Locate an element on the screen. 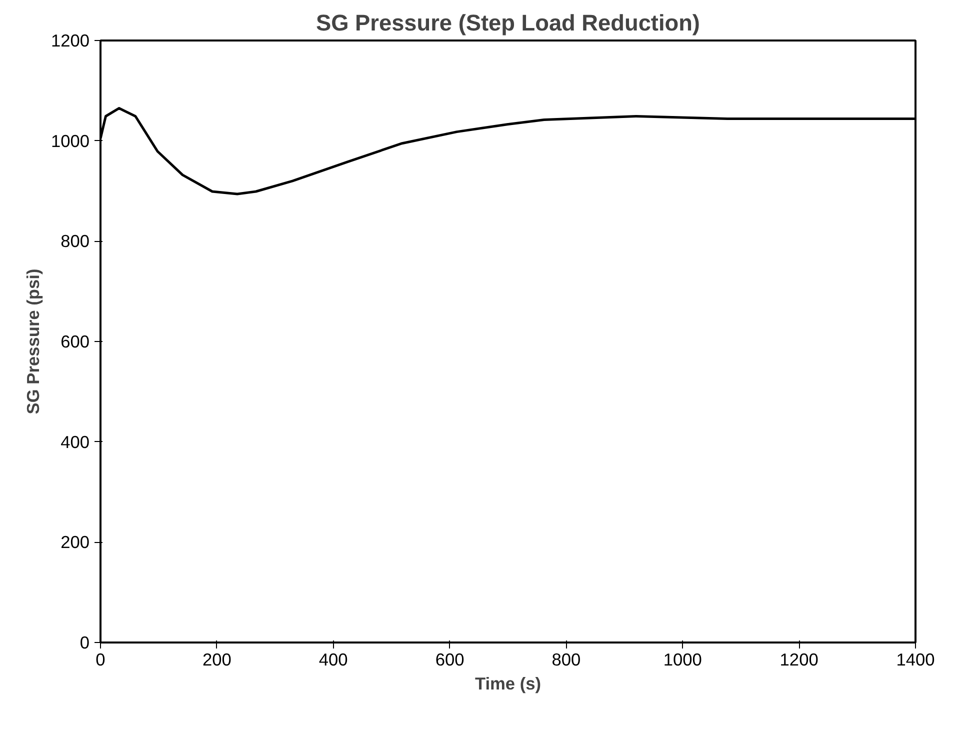  x-tick-label: 0 is located at coordinates (101, 660).